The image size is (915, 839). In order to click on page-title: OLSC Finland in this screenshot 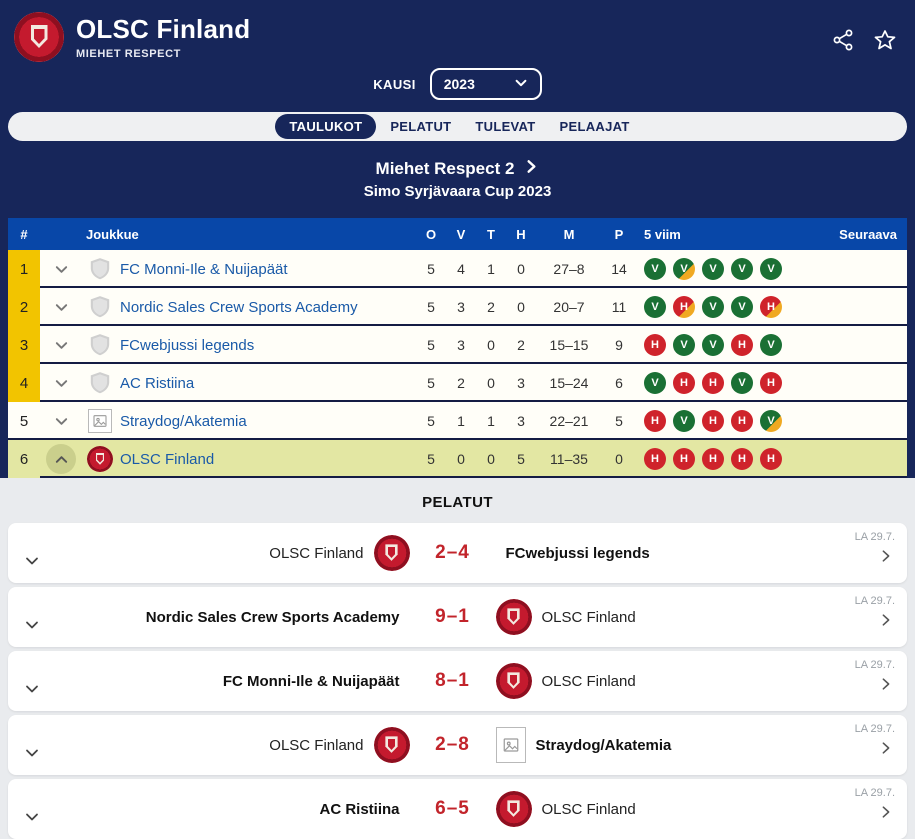, I will do `click(163, 29)`.